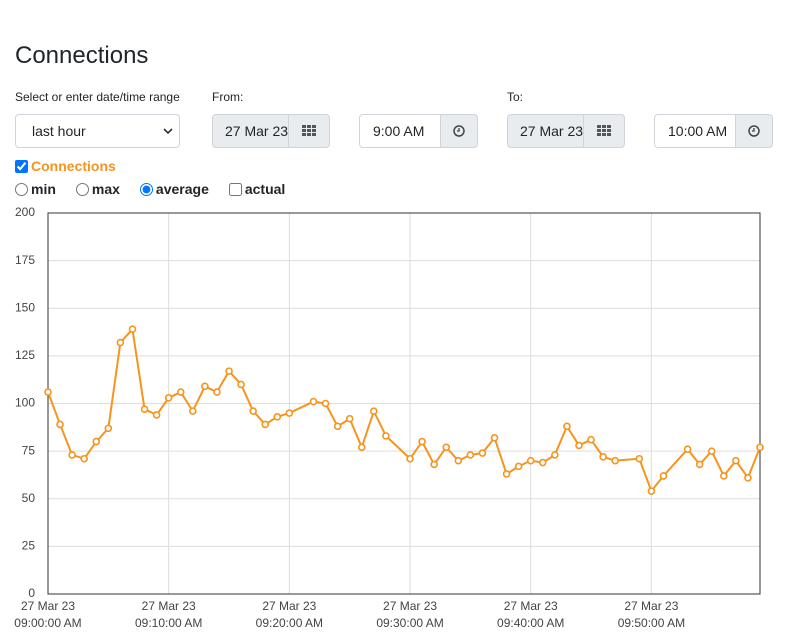 The height and width of the screenshot is (634, 787). I want to click on series-checkbox, so click(21, 166).